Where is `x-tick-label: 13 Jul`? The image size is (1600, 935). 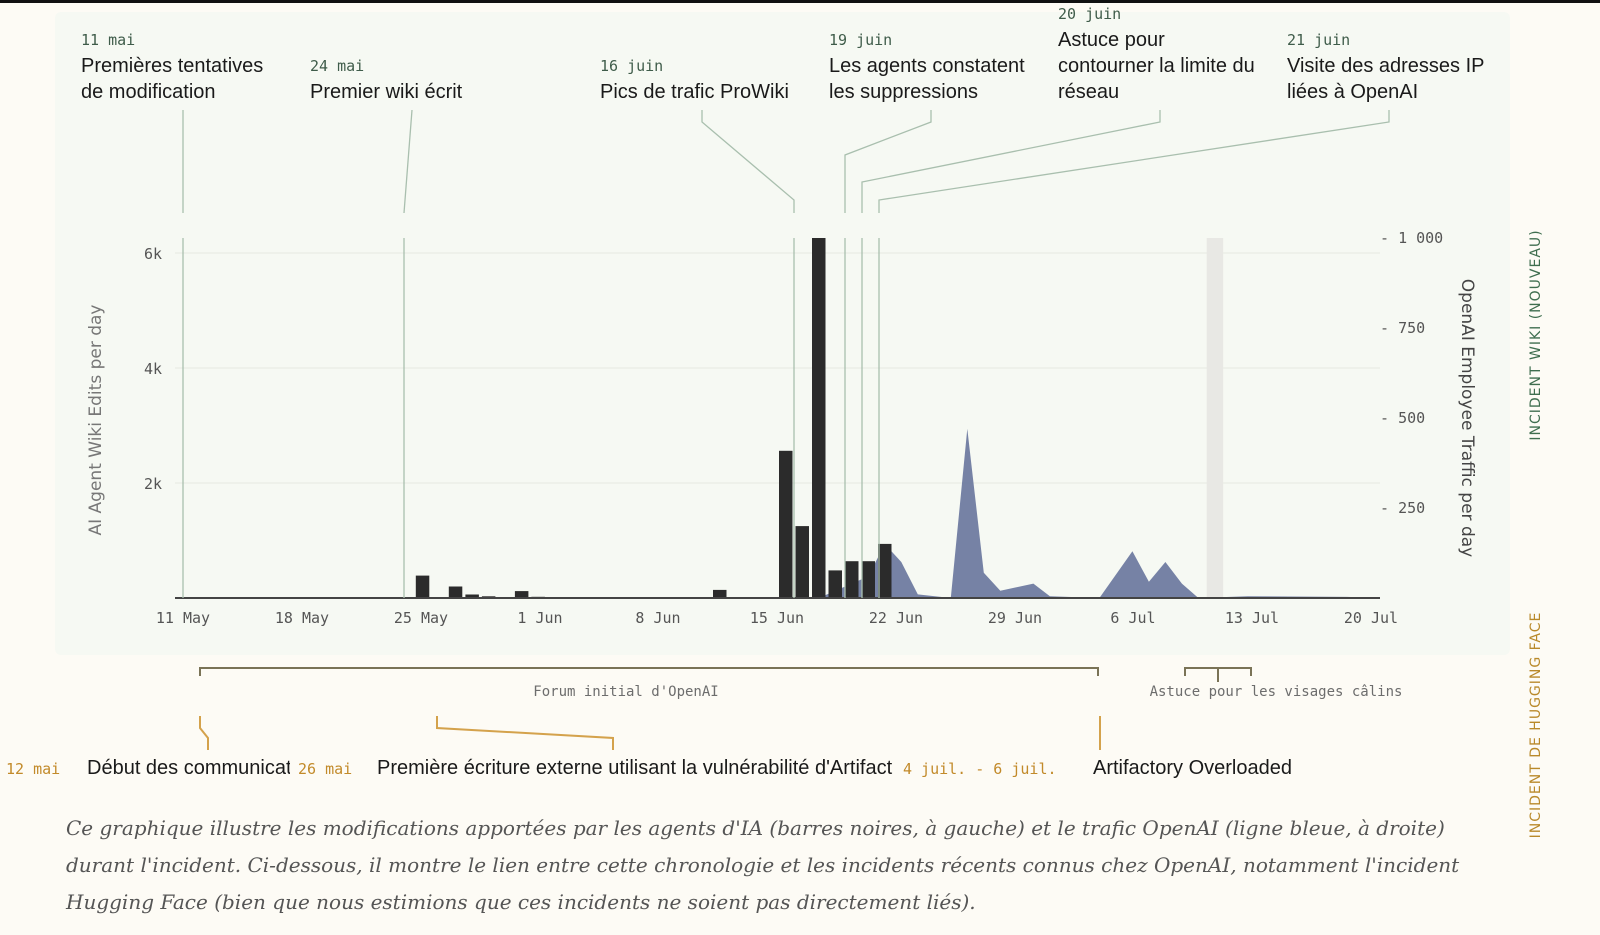
x-tick-label: 13 Jul is located at coordinates (1252, 618).